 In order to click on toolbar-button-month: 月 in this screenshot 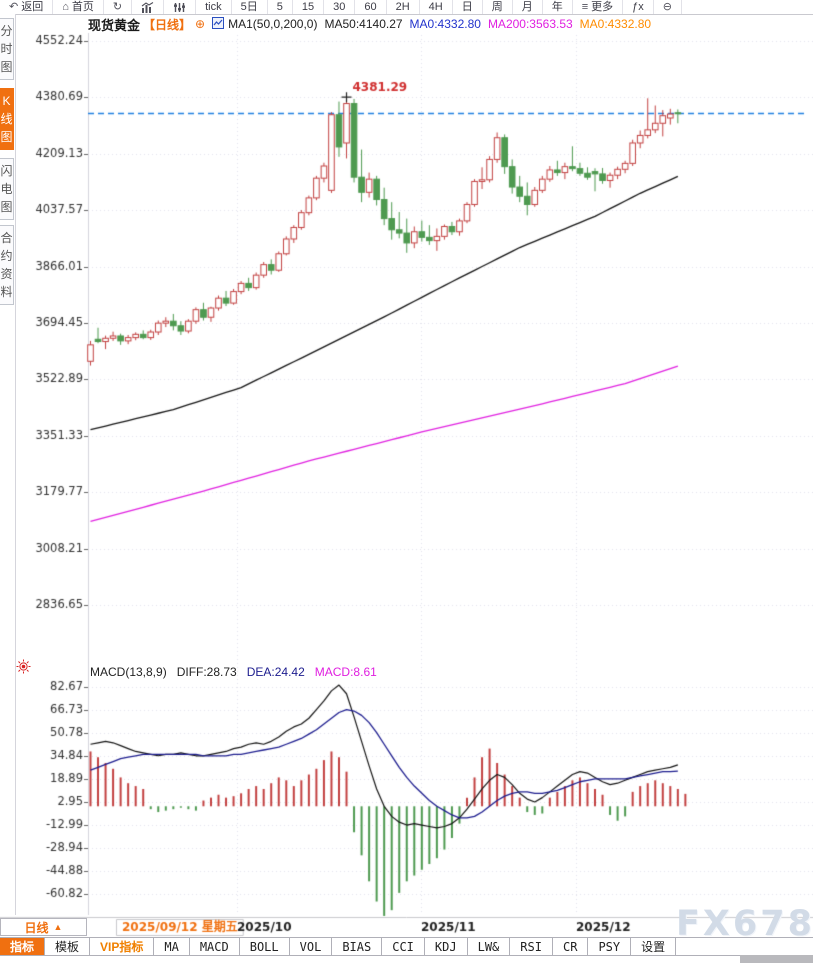, I will do `click(528, 7)`.